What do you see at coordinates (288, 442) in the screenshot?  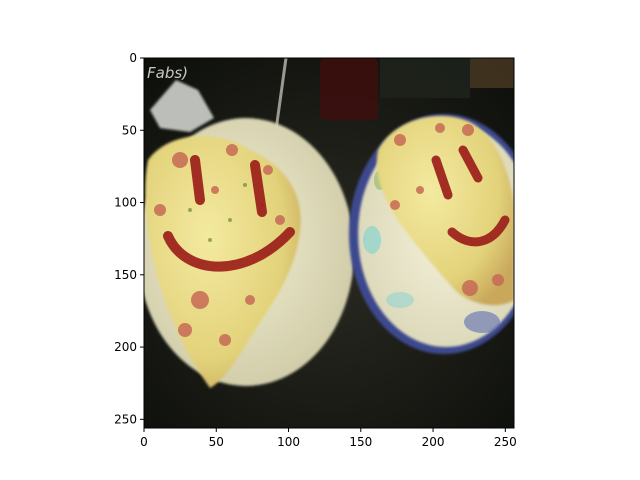 I see `x-tick-label: 100` at bounding box center [288, 442].